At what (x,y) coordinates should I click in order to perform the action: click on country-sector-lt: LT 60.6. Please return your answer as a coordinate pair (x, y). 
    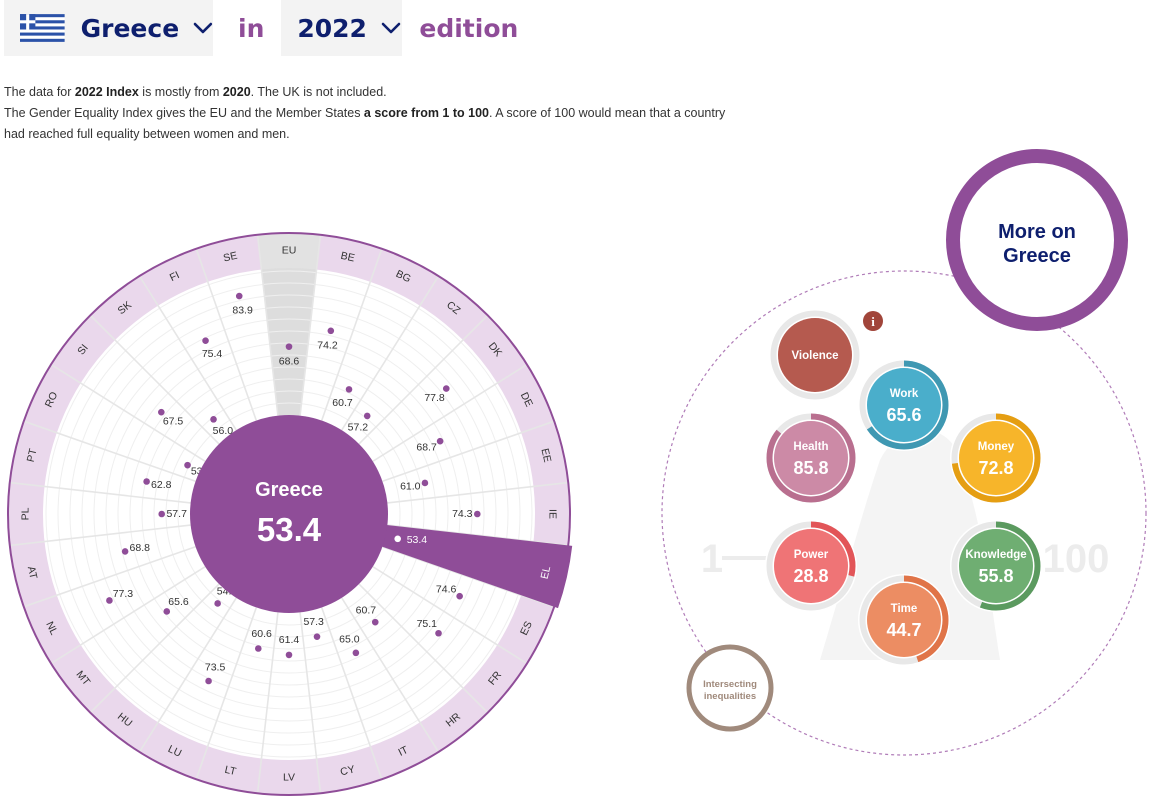
    Looking at the image, I should click on (247, 703).